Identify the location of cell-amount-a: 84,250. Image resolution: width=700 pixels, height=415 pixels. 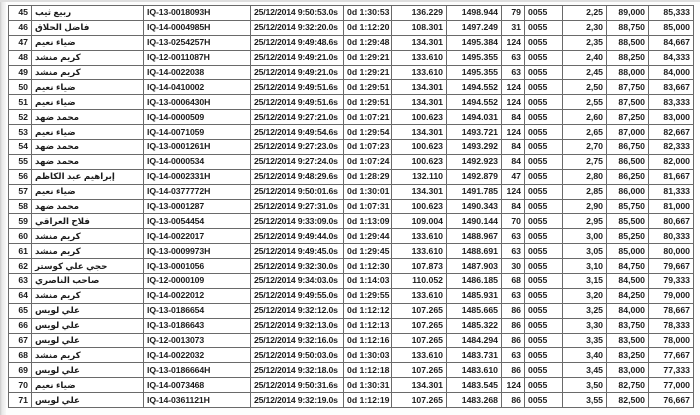
(627, 295).